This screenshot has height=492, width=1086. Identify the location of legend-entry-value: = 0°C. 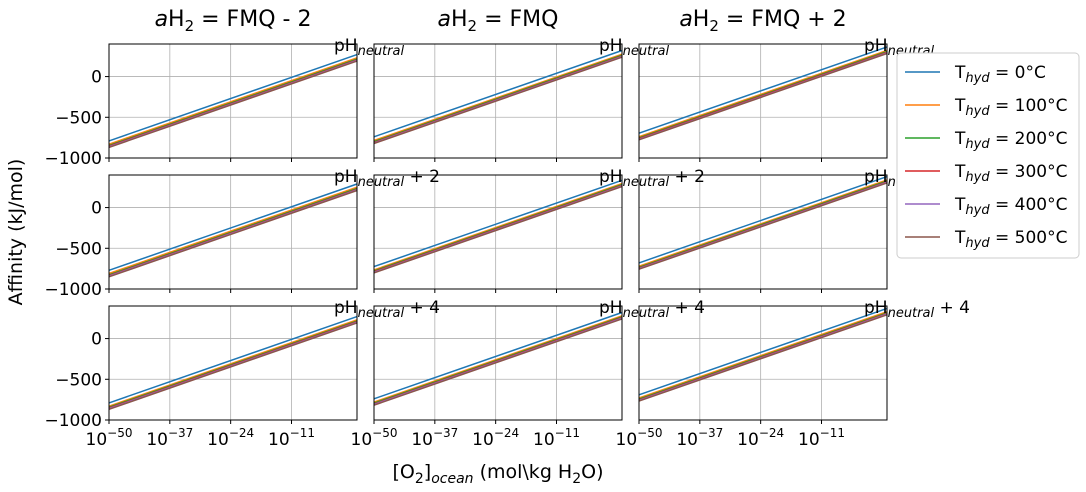
(1018, 73).